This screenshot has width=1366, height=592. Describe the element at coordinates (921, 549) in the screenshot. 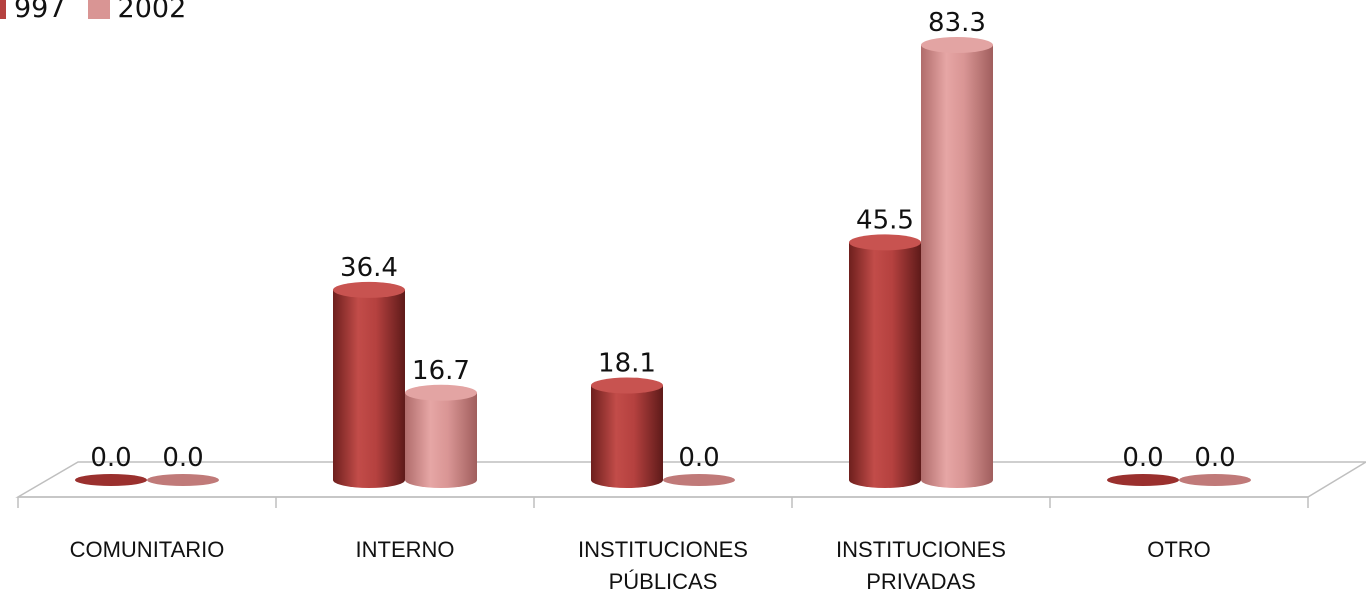

I see `category-label-3: INSTITUCIONES` at that location.